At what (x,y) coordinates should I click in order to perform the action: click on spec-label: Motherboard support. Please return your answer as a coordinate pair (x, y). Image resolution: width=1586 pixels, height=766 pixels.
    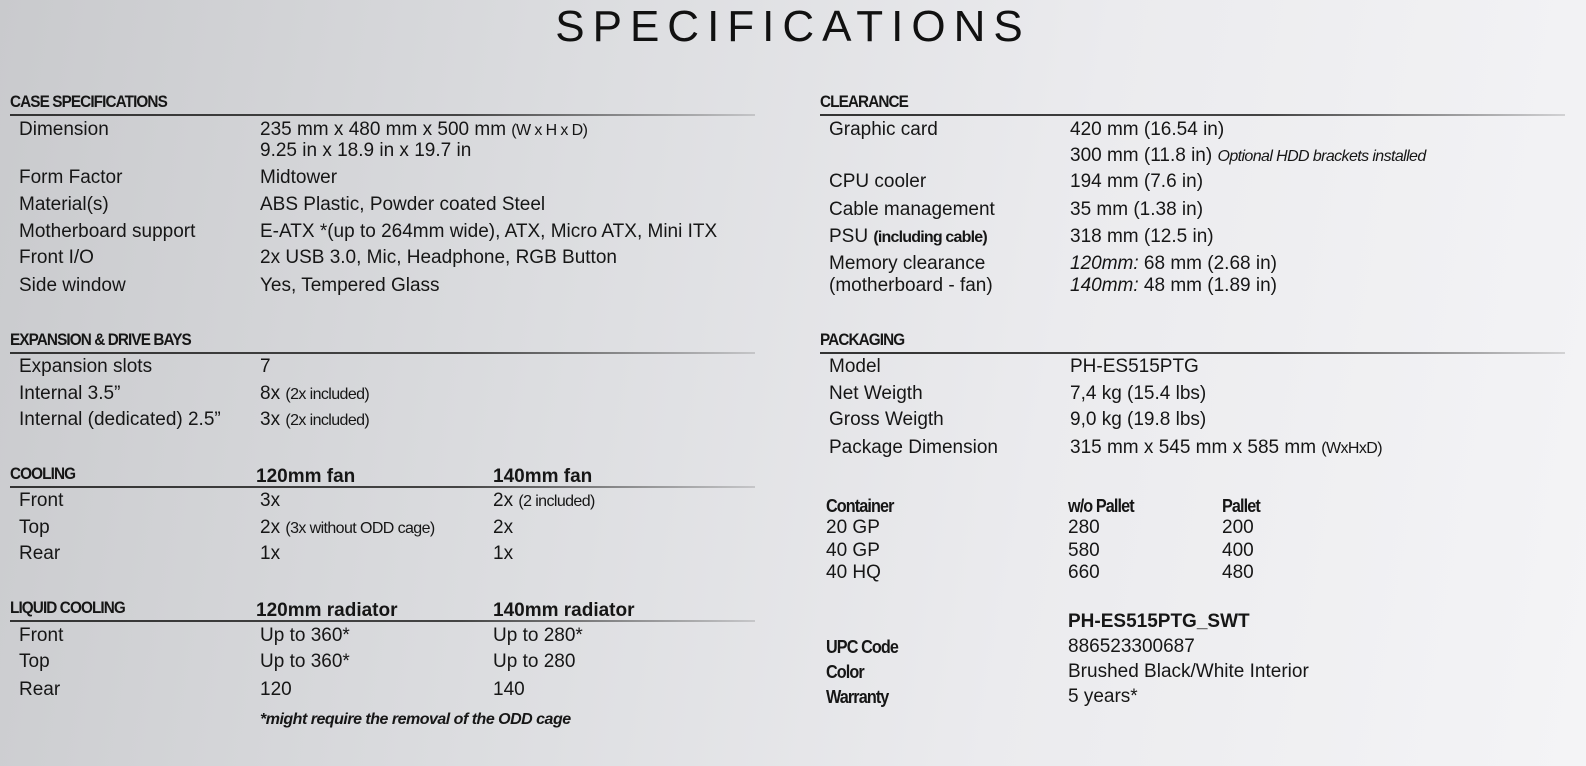
    Looking at the image, I should click on (107, 232).